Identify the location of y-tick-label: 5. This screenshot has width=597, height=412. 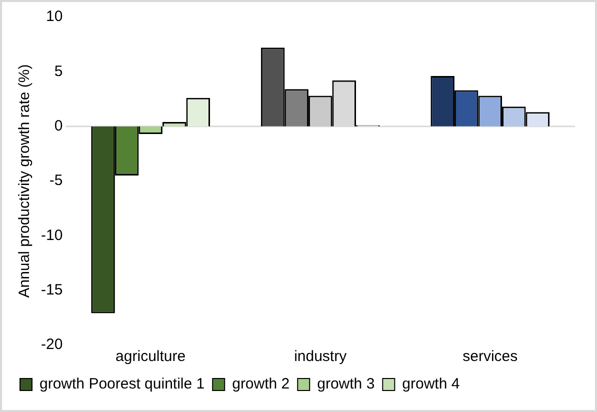
(58, 71).